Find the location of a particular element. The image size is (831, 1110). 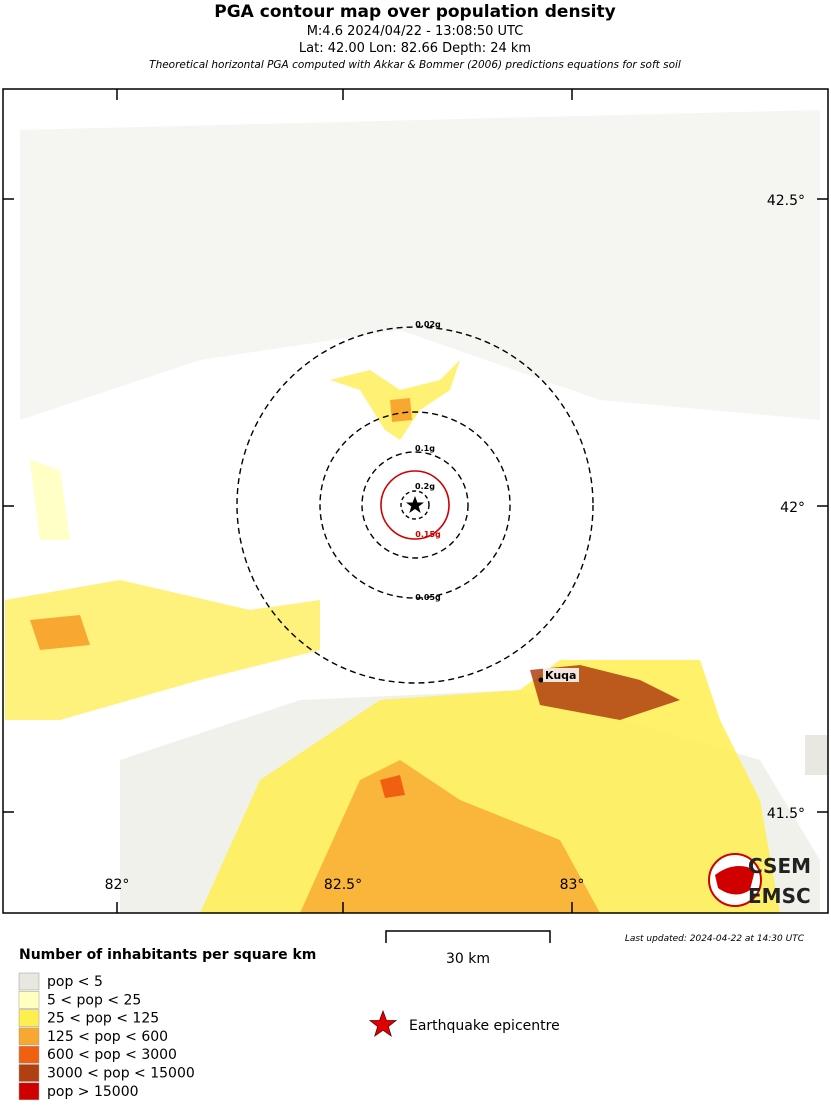

legend-title: Number of inhabitants per square km is located at coordinates (167, 955).